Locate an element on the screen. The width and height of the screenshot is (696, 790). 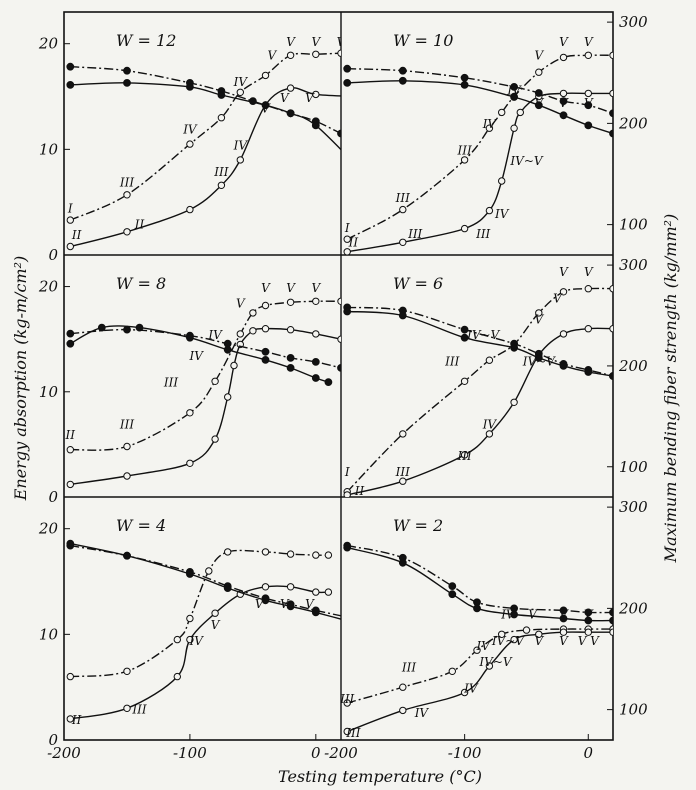
x-tick-label: -200 is located at coordinates (341, 753).